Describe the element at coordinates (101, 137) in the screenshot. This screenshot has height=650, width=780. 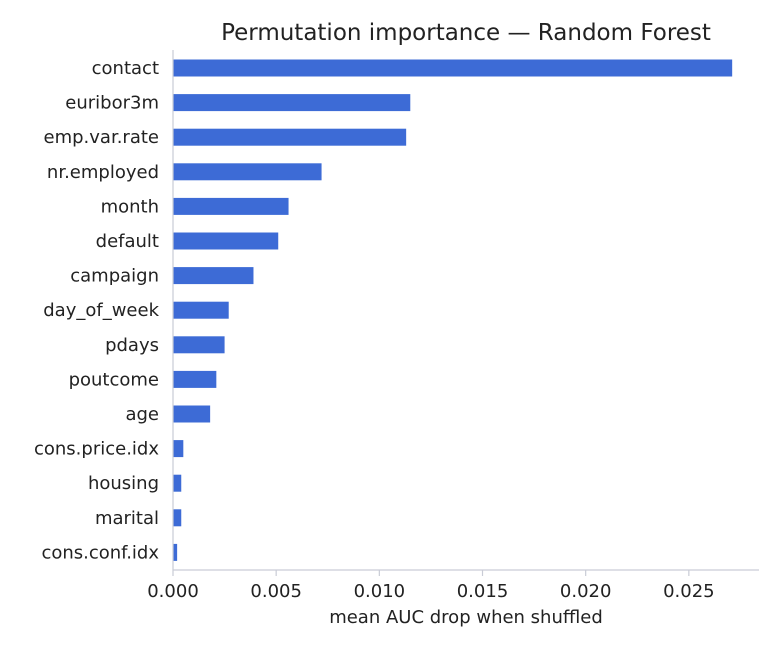
I see `category-label: emp.var.rate` at that location.